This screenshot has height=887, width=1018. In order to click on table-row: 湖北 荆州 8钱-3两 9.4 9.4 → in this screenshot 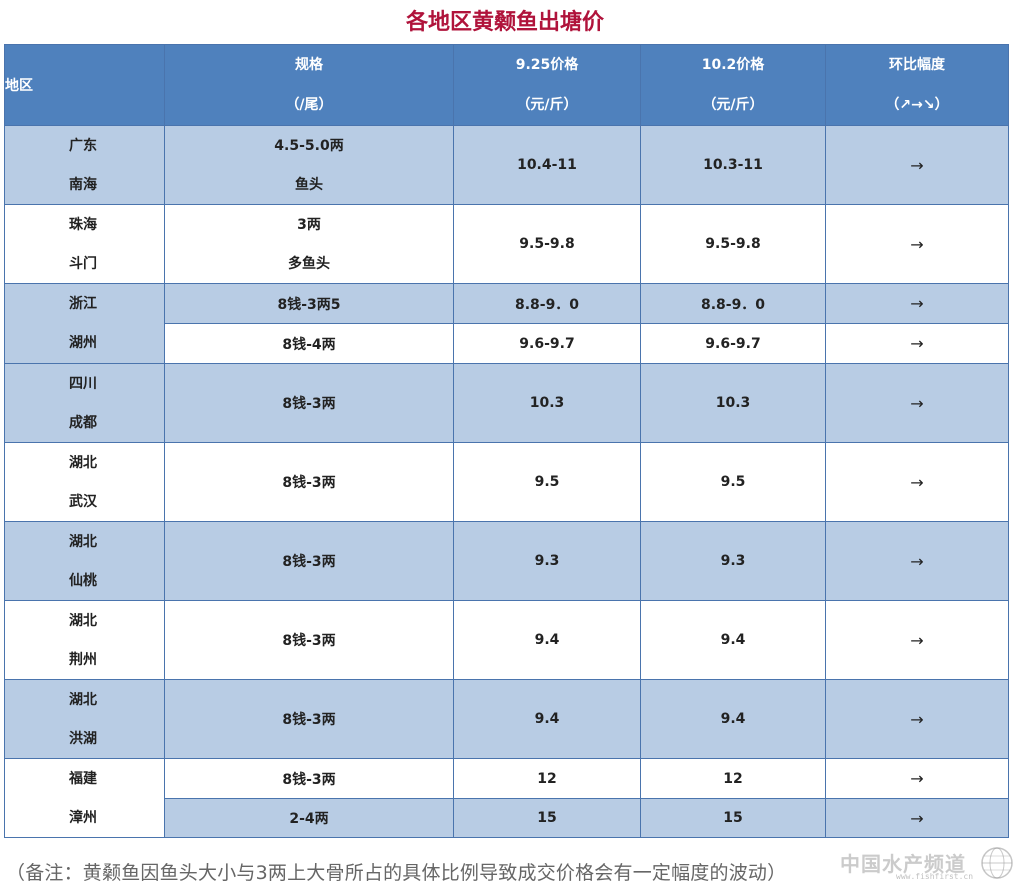, I will do `click(506, 640)`.